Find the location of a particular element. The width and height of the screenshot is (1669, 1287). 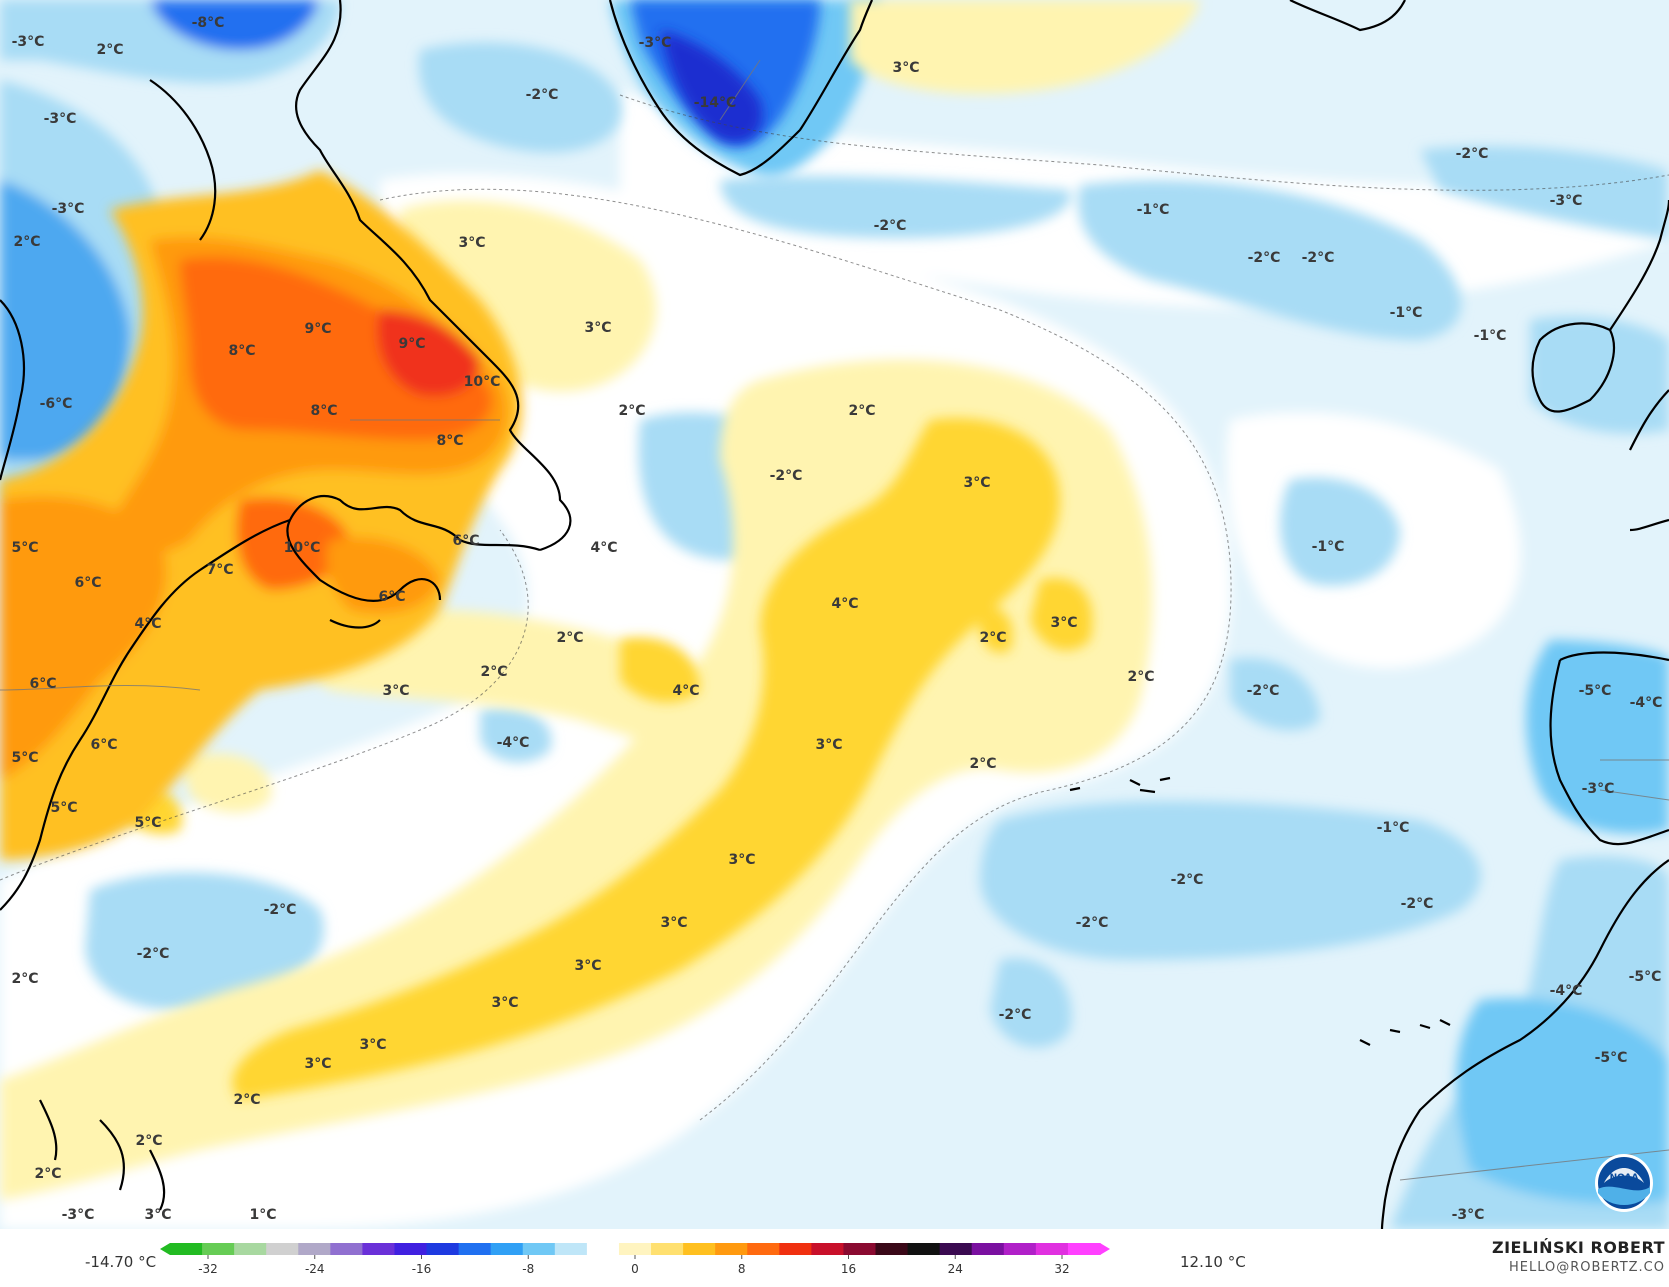

colorbar-tick-label: 0 is located at coordinates (635, 1269).